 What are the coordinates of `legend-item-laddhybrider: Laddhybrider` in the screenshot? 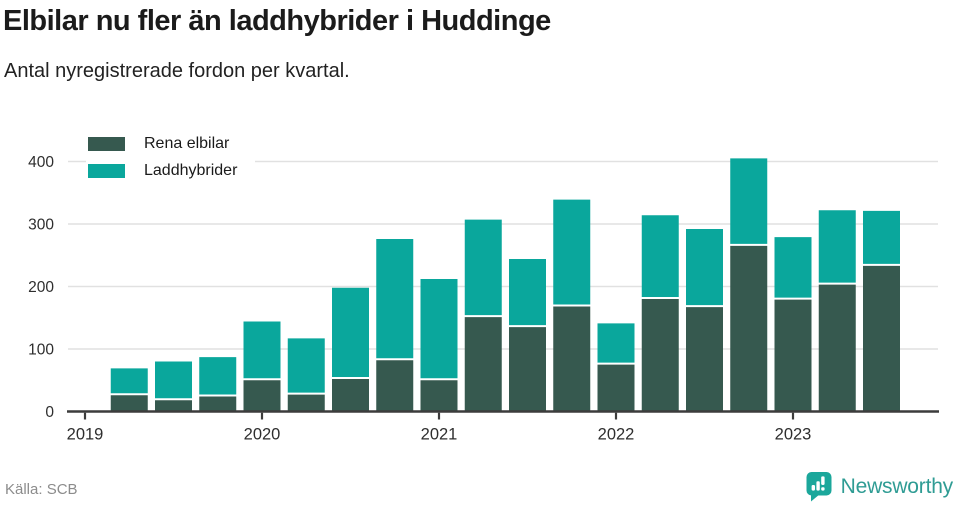 It's located at (162, 171).